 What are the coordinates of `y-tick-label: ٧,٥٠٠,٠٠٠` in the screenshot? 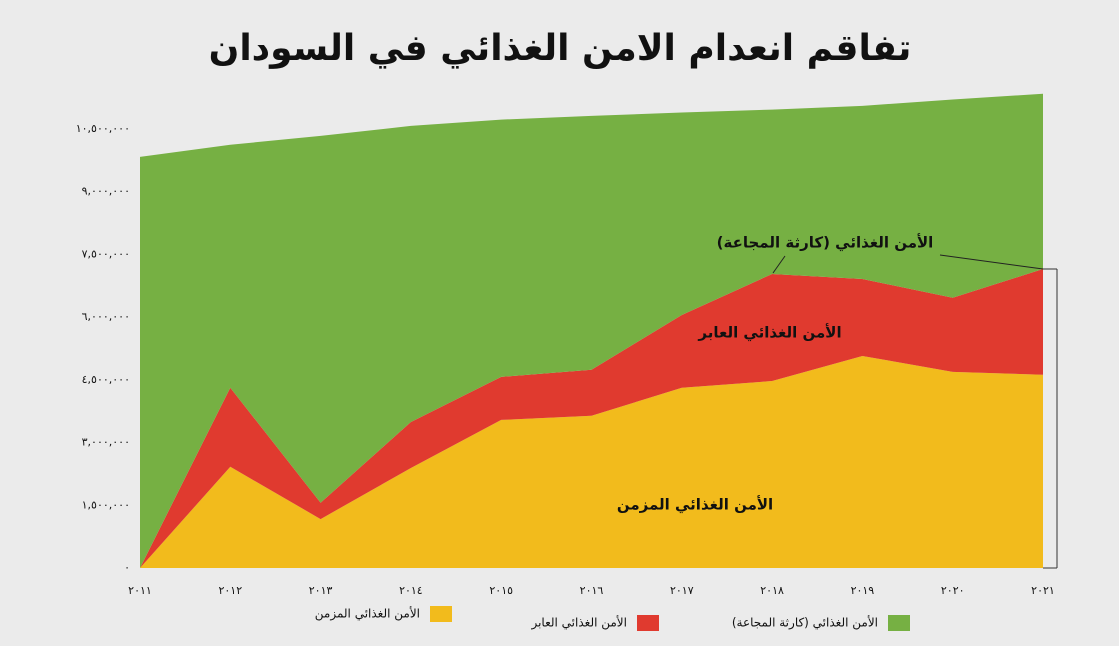 It's located at (106, 253).